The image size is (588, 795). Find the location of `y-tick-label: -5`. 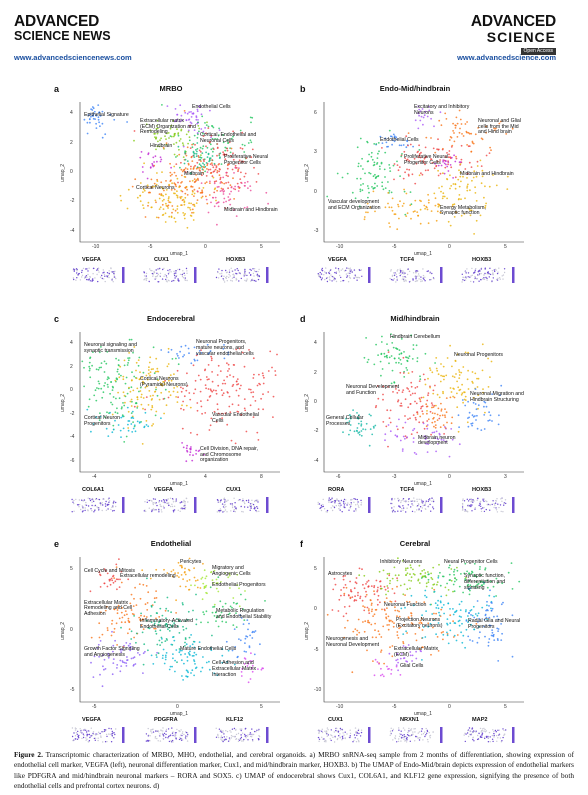

y-tick-label: -5 is located at coordinates (72, 690).